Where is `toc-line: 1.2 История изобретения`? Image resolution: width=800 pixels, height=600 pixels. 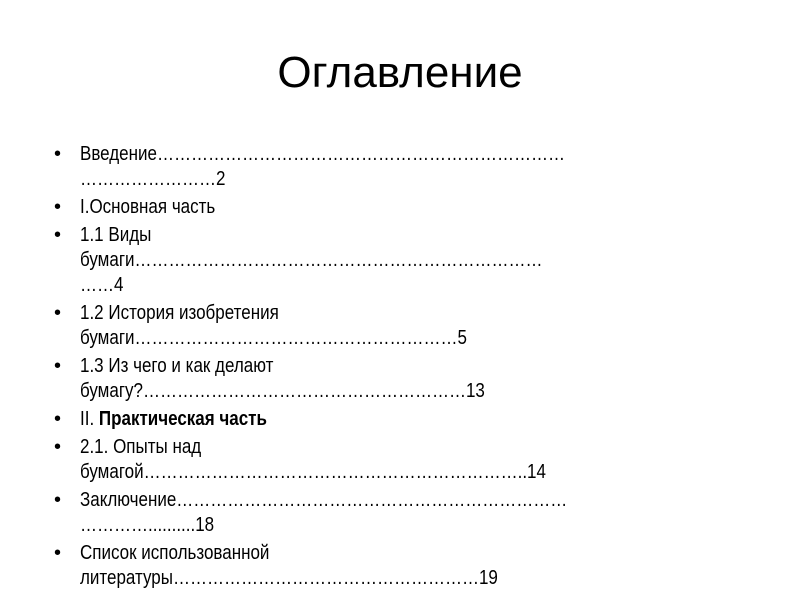
toc-line: 1.2 История изобретения is located at coordinates (179, 313).